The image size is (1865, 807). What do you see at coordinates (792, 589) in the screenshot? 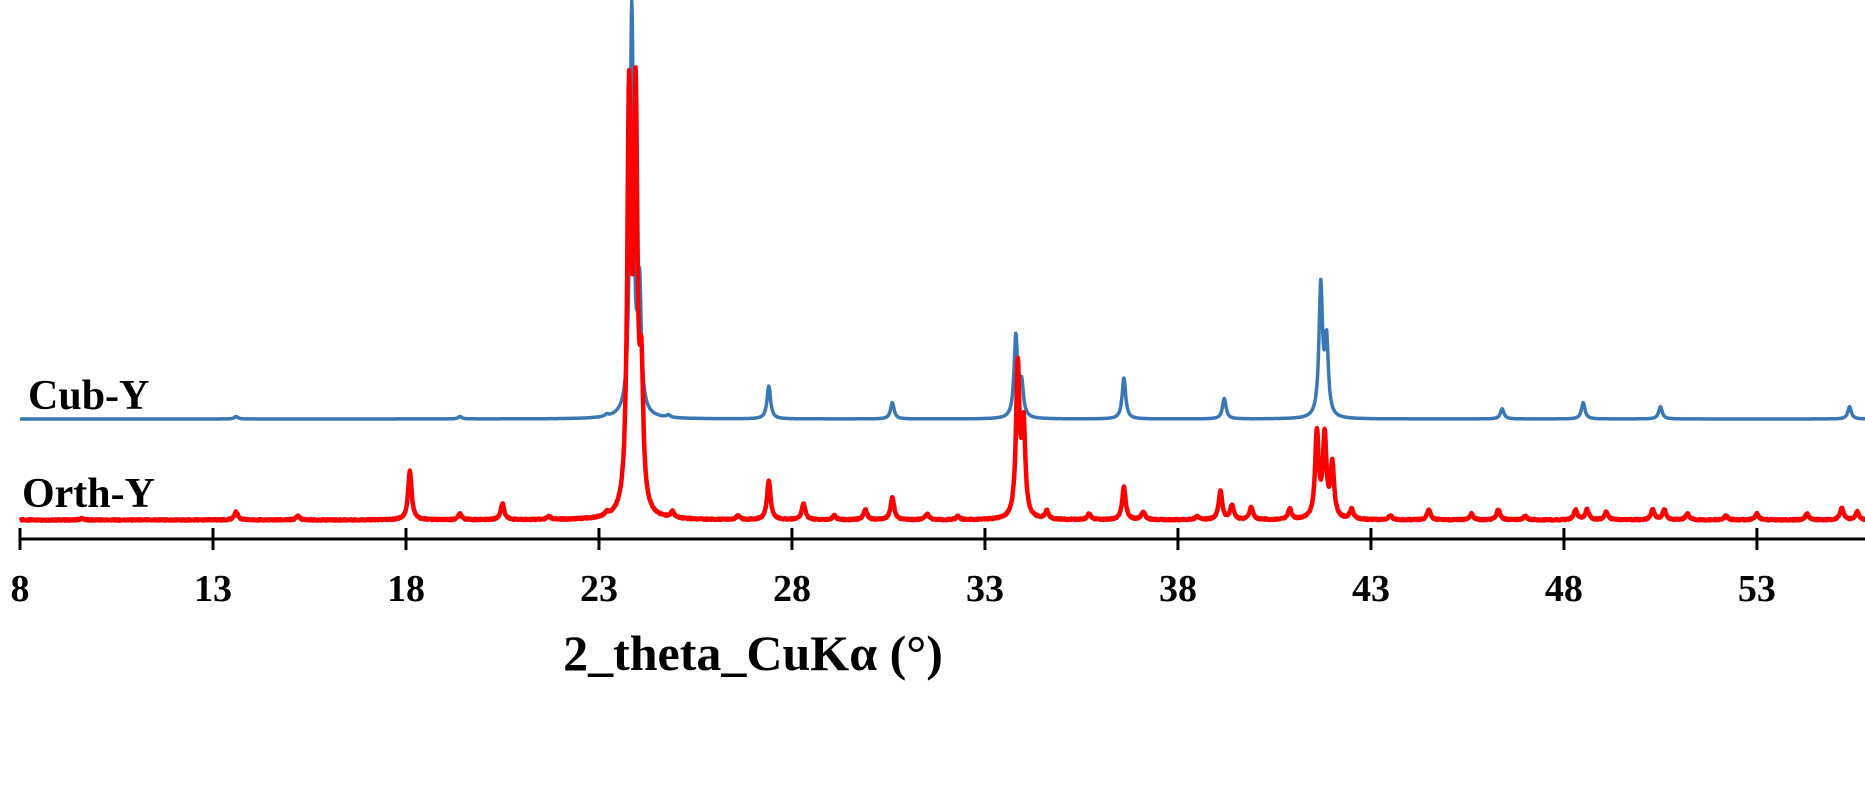
I see `x-tick-label: 28` at bounding box center [792, 589].